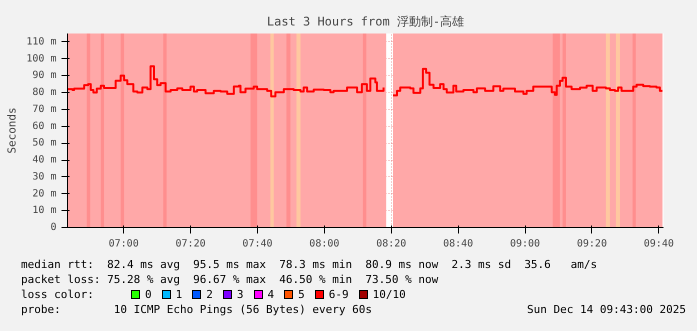 This screenshot has height=331, width=697. Describe the element at coordinates (44, 176) in the screenshot. I see `y-tick-label: 30 m` at that location.